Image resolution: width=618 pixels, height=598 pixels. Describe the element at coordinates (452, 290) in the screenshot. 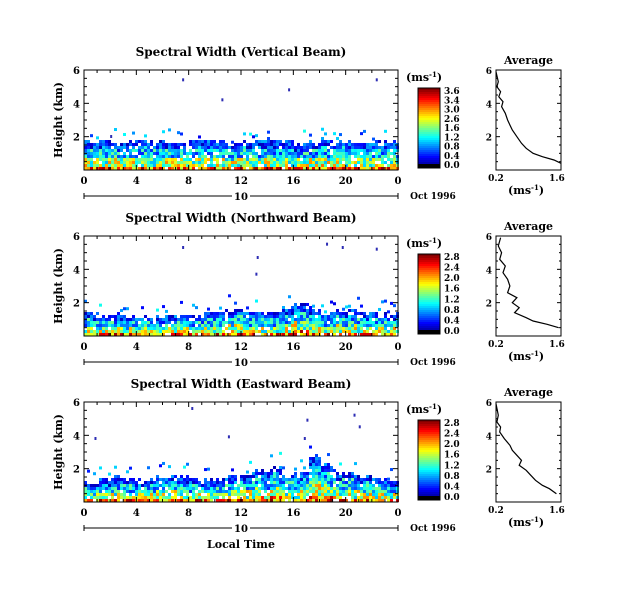

I see `colorbar-tick-label: 1.6` at that location.